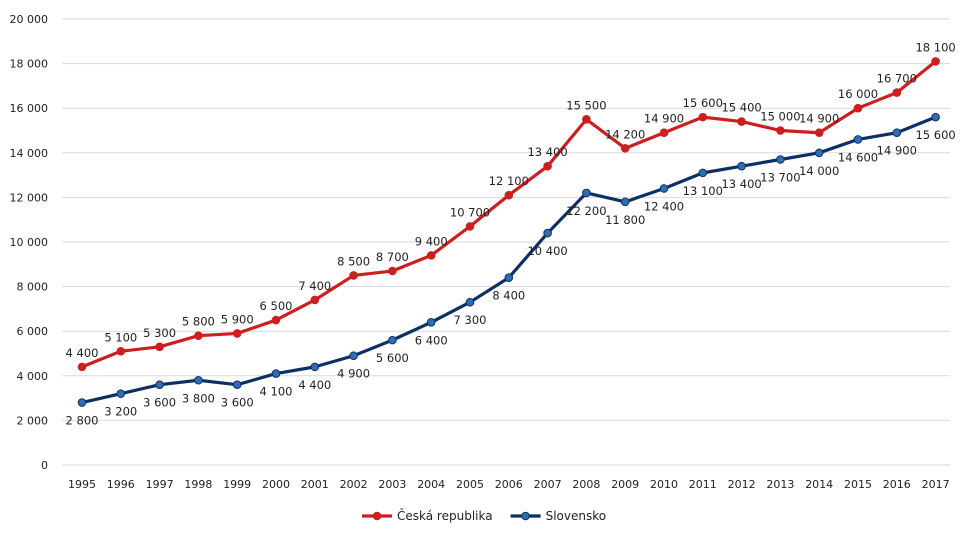  Describe the element at coordinates (29, 197) in the screenshot. I see `y-tick-label: 12 000` at that location.